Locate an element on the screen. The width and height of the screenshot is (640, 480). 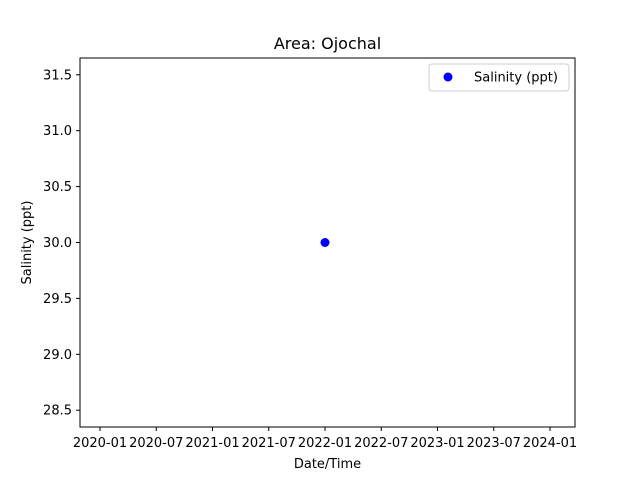
legend: Salinity (ppt) is located at coordinates (499, 77).